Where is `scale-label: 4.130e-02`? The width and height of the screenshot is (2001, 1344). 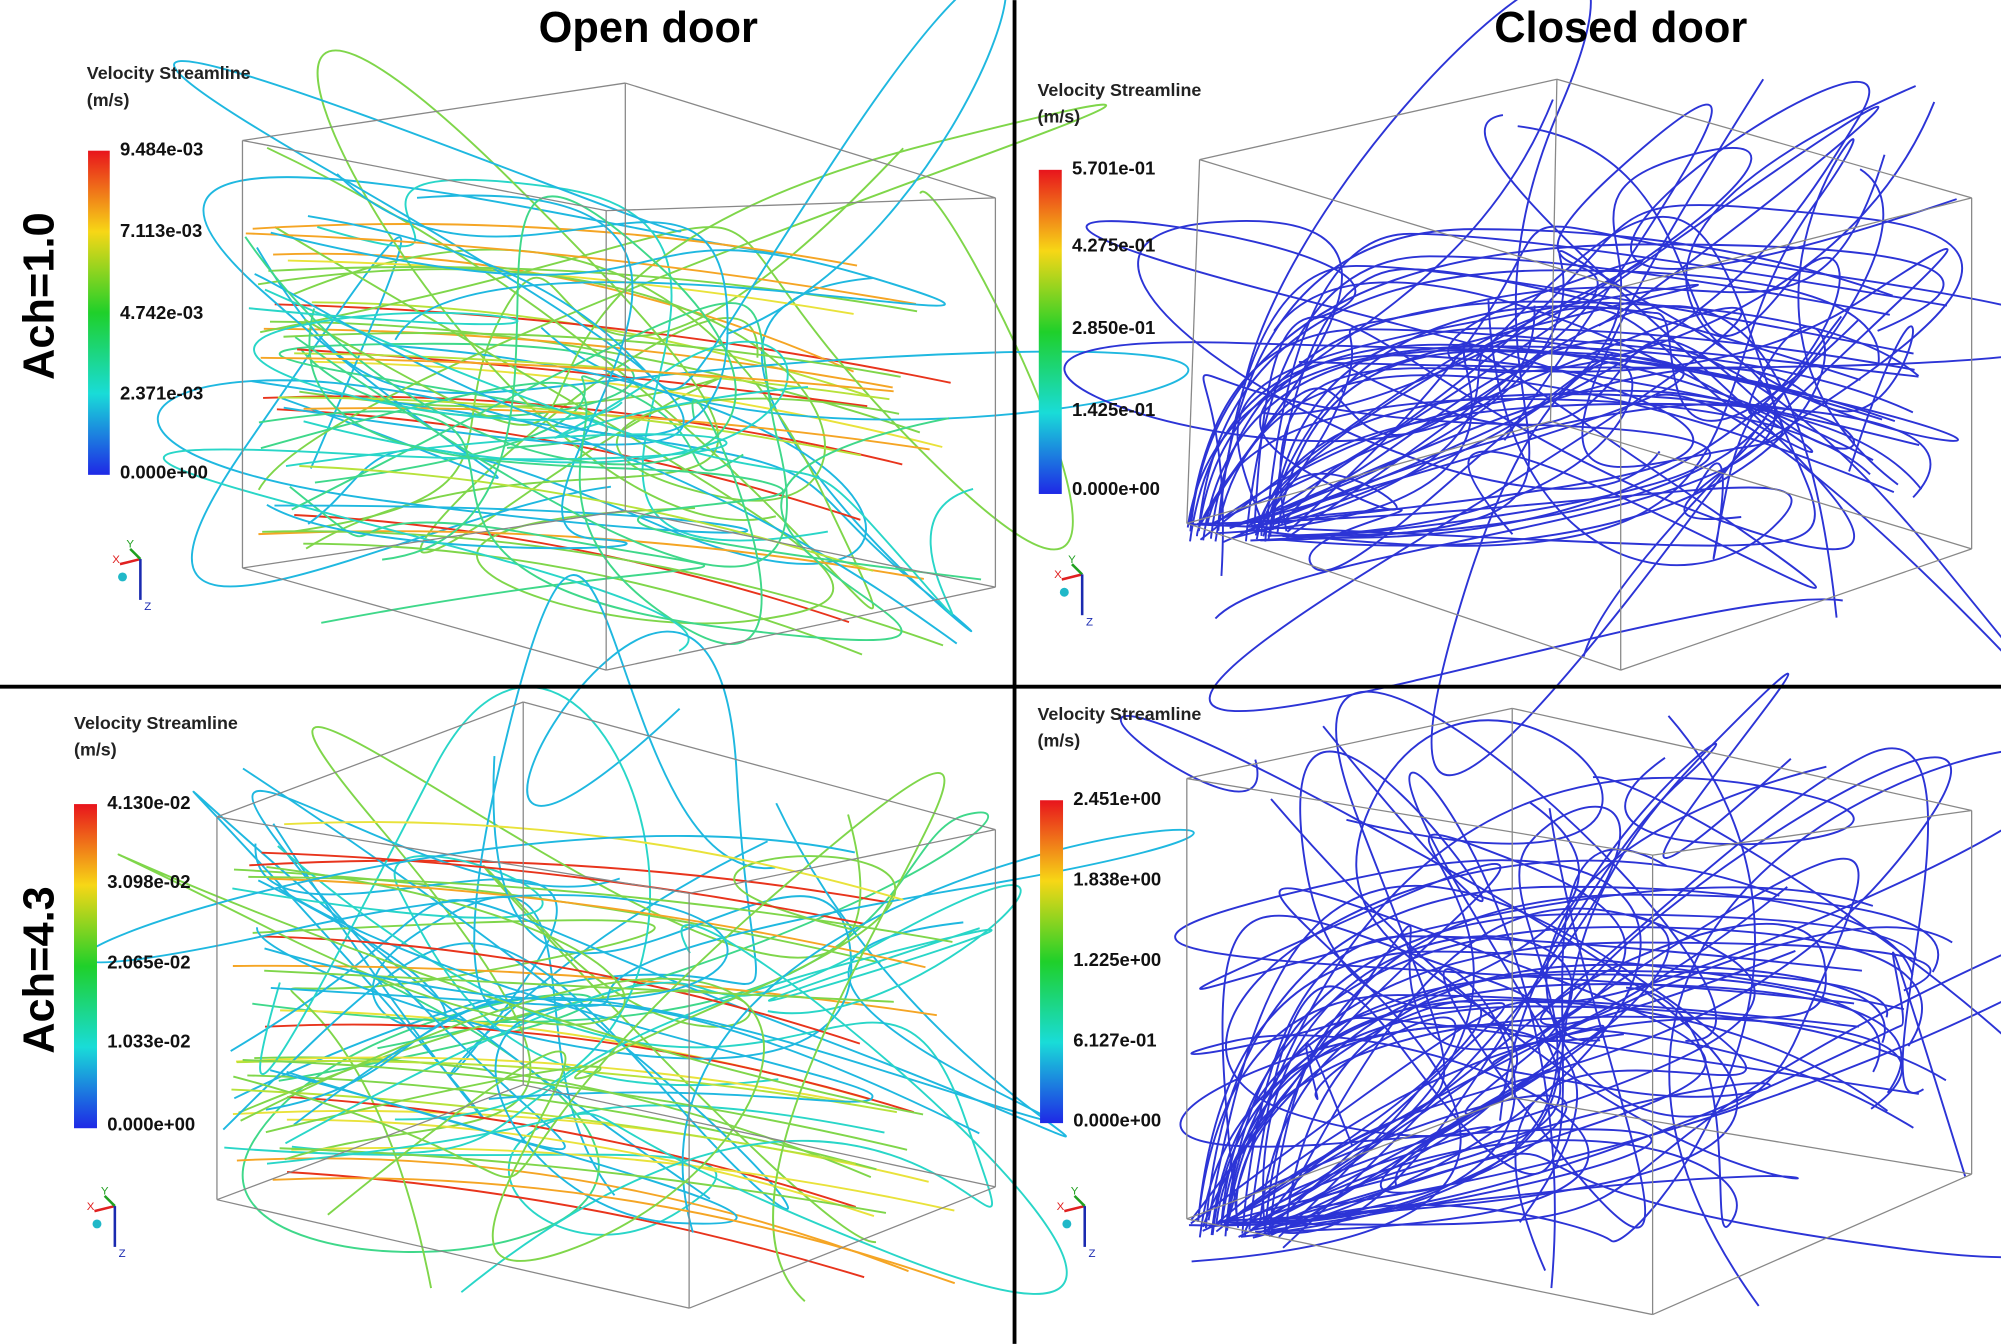
scale-label: 4.130e-02 is located at coordinates (148, 802).